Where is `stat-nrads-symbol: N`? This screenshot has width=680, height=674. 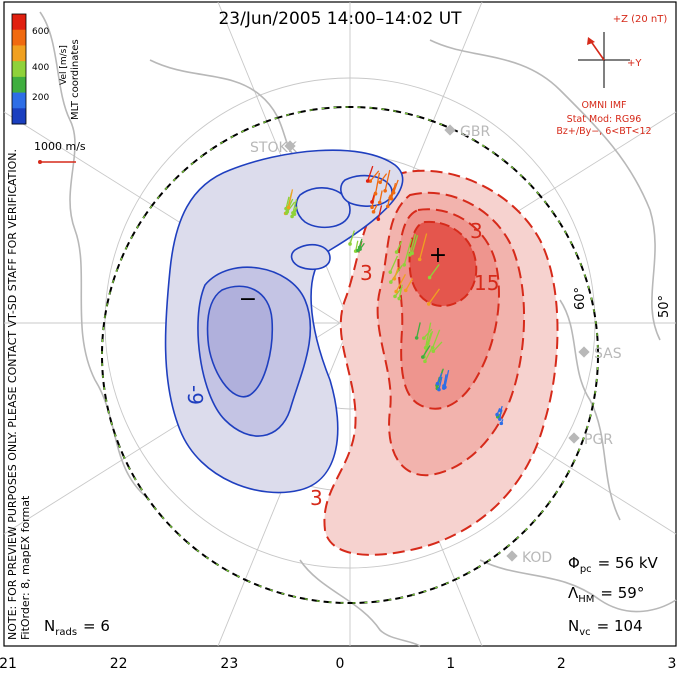
stat-nrads-symbol: N is located at coordinates (49, 626).